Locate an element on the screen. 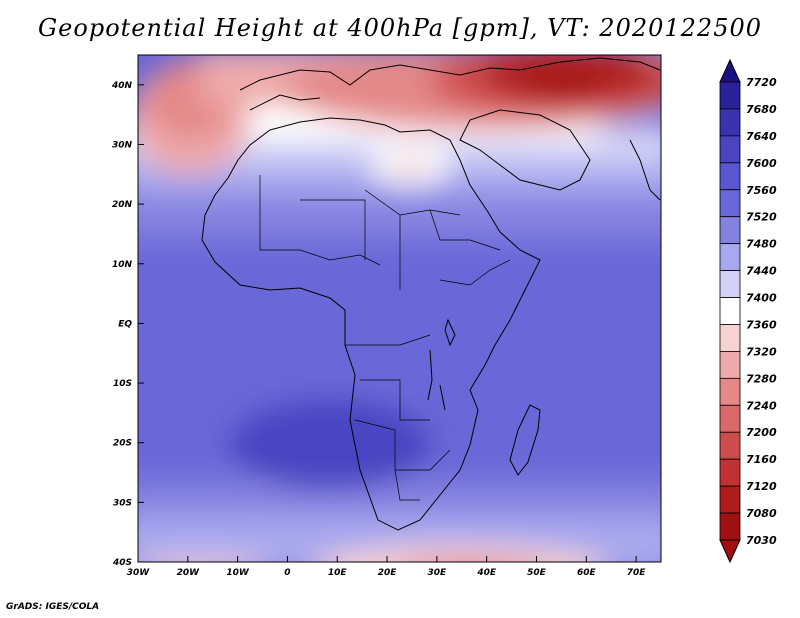 Image resolution: width=800 pixels, height=618 pixels. lat-label: EQ is located at coordinates (125, 324).